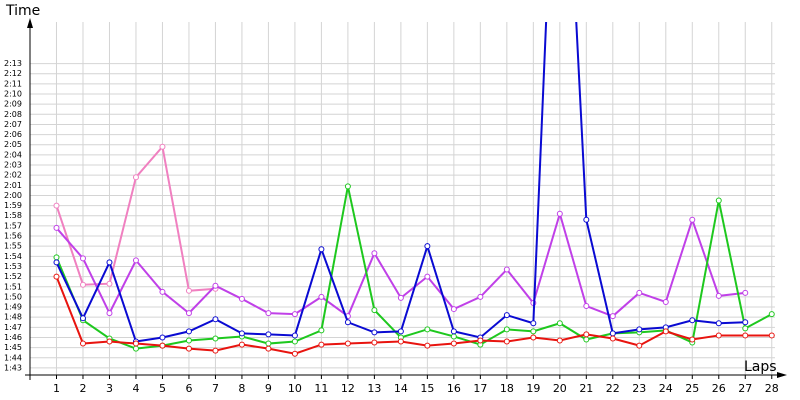 This screenshot has height=400, width=800. I want to click on x-tick-label: 6, so click(188, 388).